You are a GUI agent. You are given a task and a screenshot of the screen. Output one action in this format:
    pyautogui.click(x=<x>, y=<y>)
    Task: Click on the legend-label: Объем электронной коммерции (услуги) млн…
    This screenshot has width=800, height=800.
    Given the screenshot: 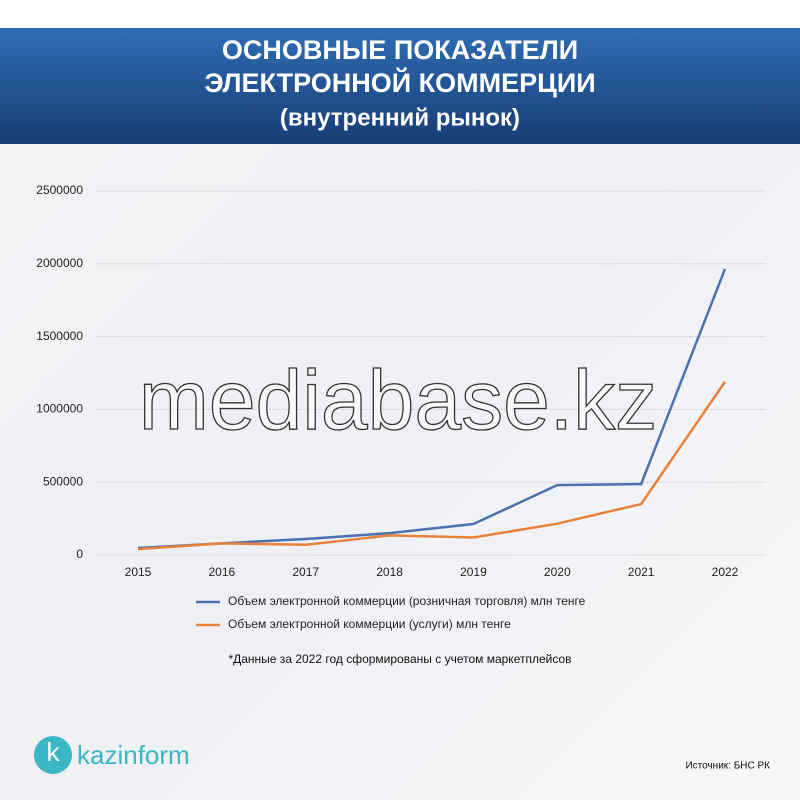 What is the action you would take?
    pyautogui.click(x=369, y=624)
    